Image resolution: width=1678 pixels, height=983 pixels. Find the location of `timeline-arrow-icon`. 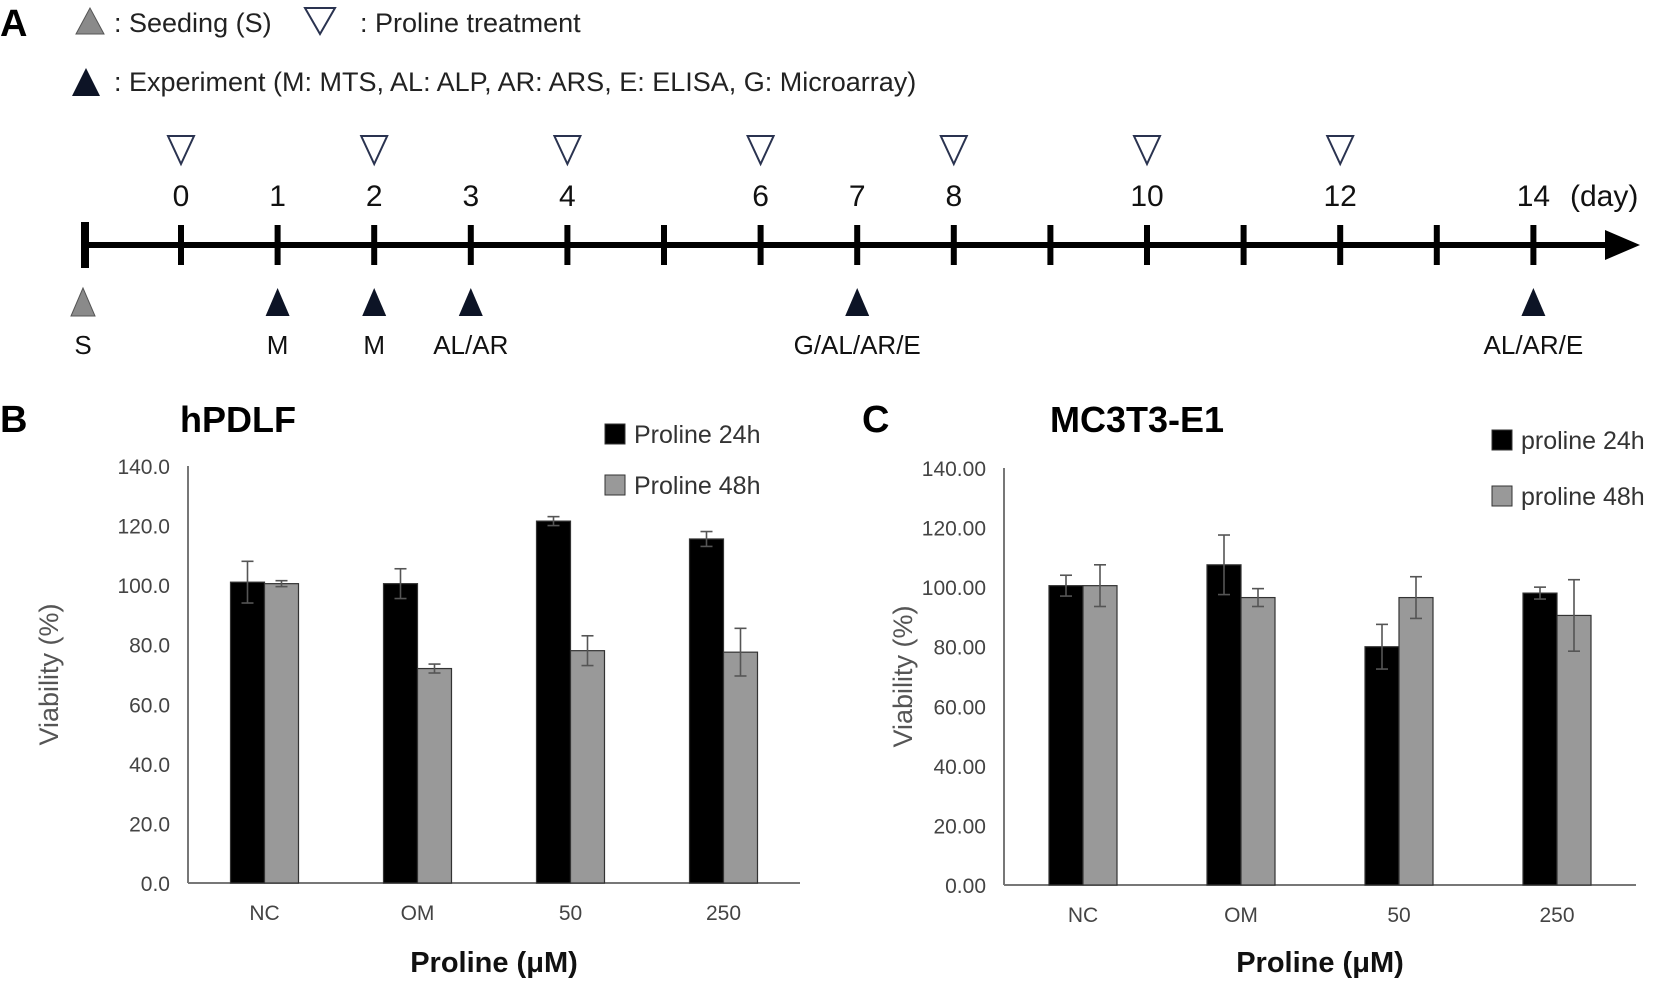

timeline-arrow-icon is located at coordinates (1622, 245).